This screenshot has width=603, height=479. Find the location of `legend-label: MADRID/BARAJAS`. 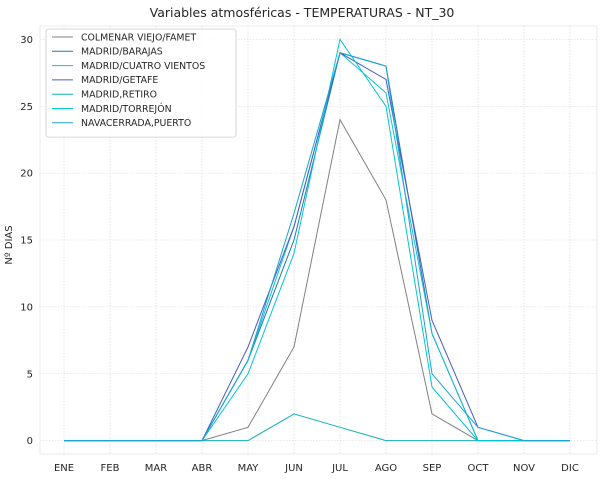

legend-label: MADRID/BARAJAS is located at coordinates (122, 52).